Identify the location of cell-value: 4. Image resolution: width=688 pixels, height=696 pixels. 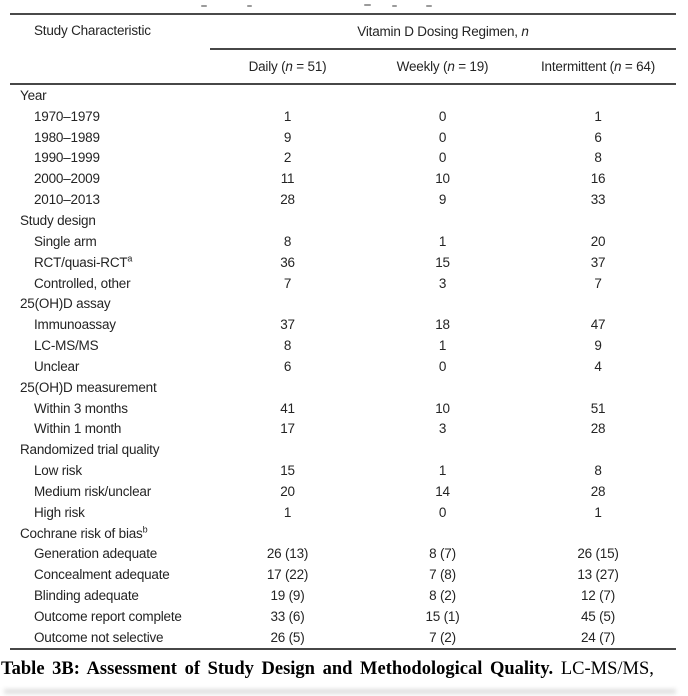
(598, 366).